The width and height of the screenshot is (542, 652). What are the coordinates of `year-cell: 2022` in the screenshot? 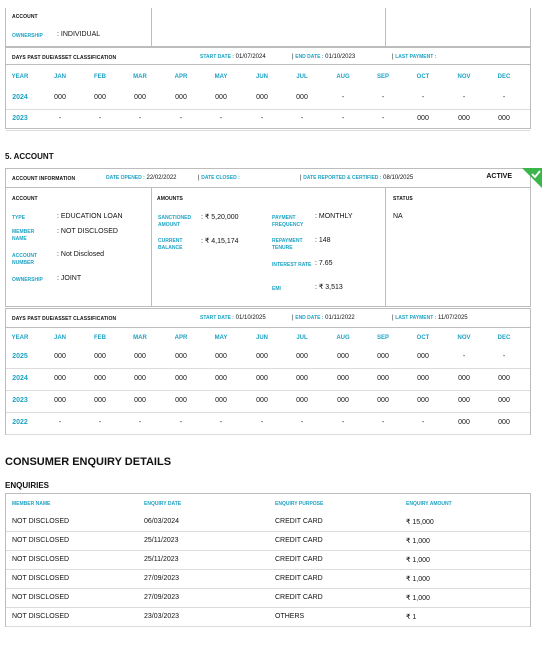 It's located at (20, 422).